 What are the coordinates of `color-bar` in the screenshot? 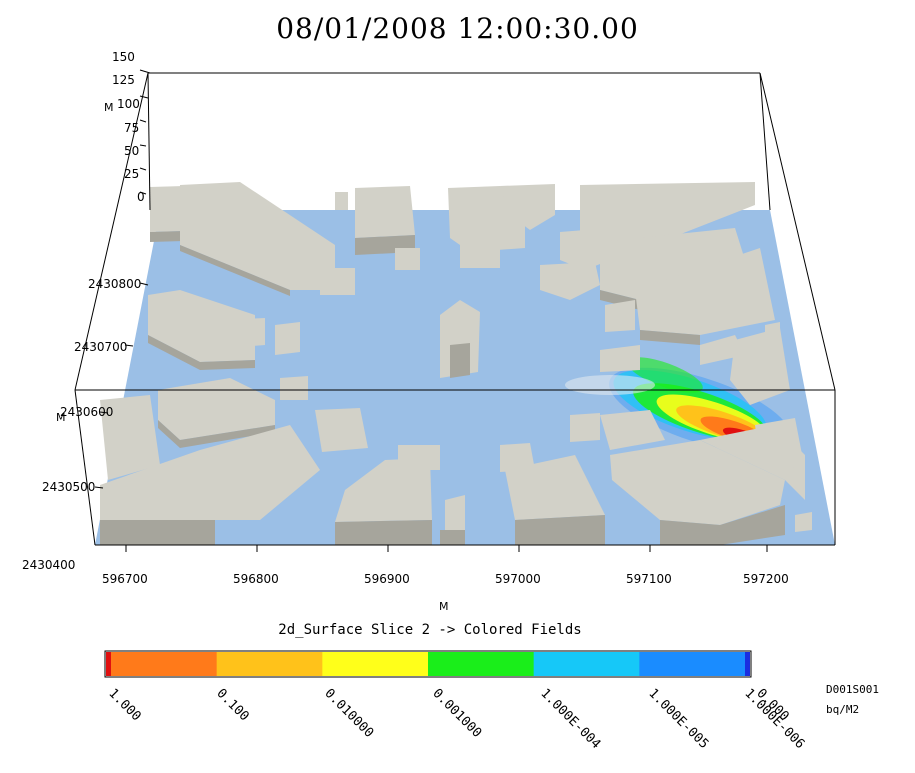 It's located at (428, 664).